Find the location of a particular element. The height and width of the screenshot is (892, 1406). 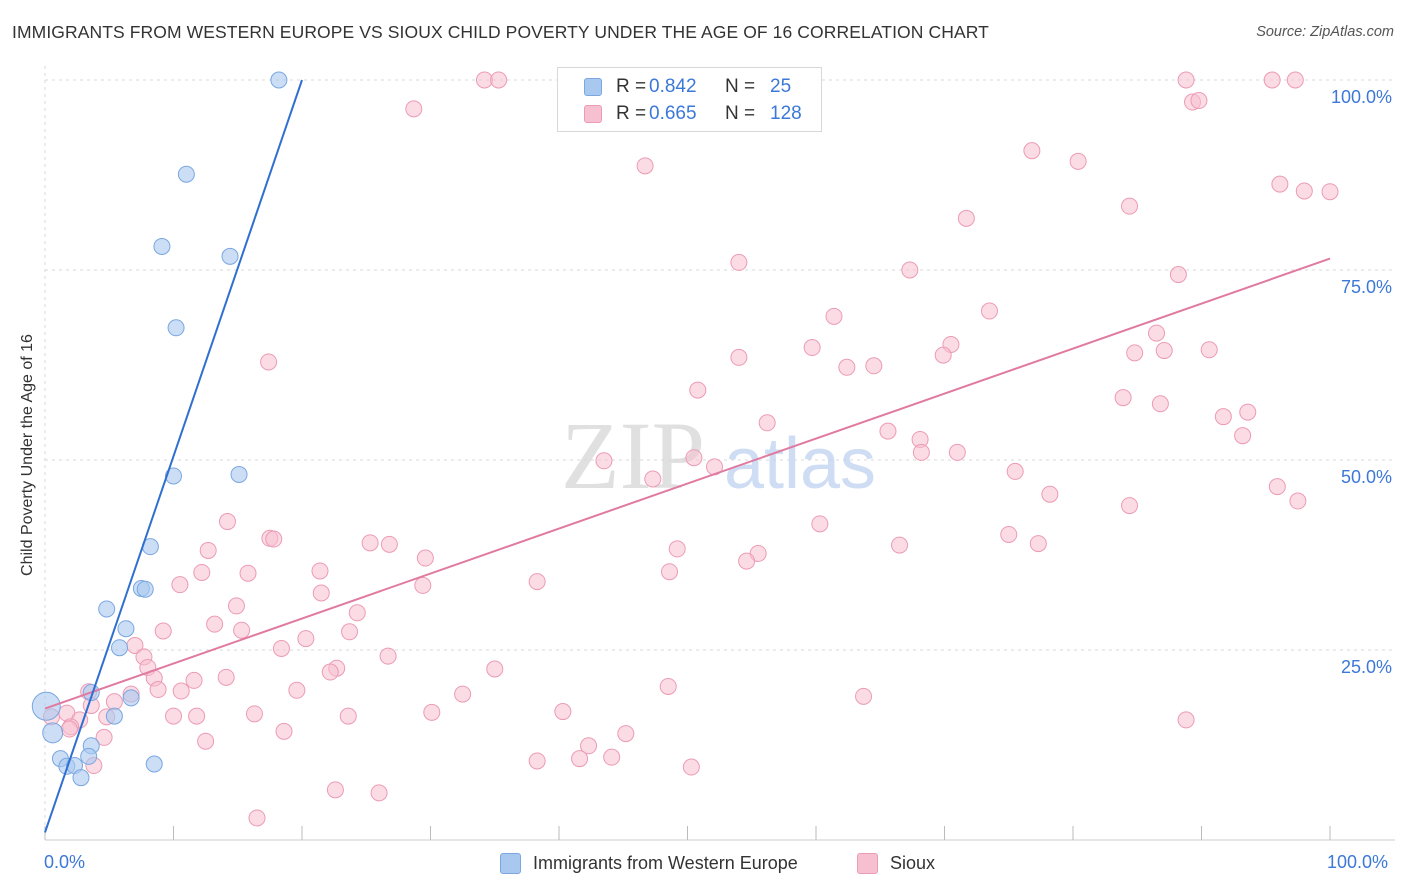

legend-swatch-sioux is located at coordinates (593, 114).